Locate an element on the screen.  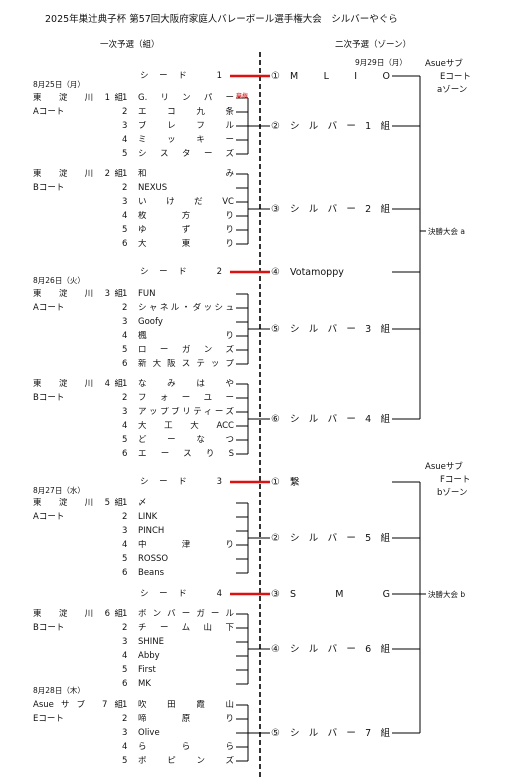
team-name: ブレフル is located at coordinates (186, 125).